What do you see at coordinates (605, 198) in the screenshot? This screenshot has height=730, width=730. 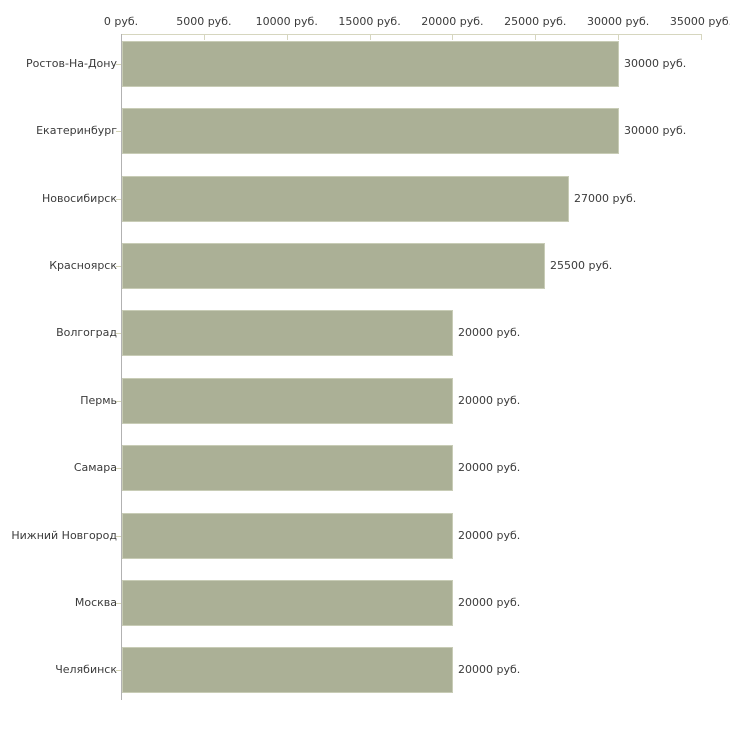 I see `bar-value-label: 27000 руб.` at bounding box center [605, 198].